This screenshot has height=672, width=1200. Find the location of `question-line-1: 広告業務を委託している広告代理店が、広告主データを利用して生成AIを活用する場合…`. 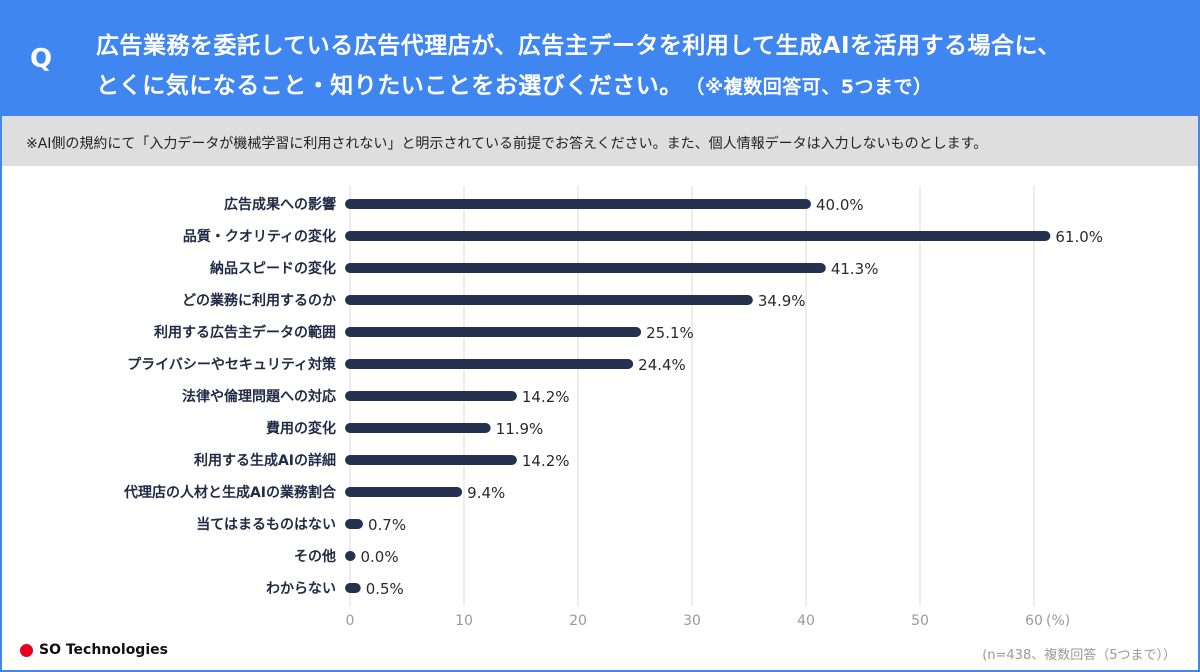

question-line-1: 広告業務を委託している広告代理店が、広告主データを利用して生成AIを活用する場合… is located at coordinates (578, 46).